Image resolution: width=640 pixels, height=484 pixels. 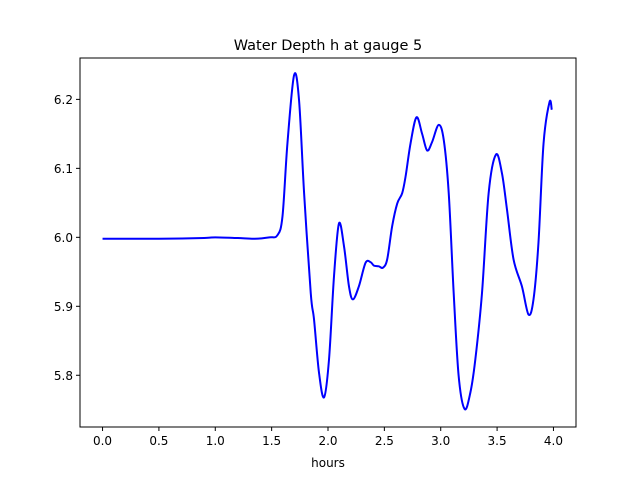 What do you see at coordinates (553, 441) in the screenshot?
I see `x-tick-label: 4.0` at bounding box center [553, 441].